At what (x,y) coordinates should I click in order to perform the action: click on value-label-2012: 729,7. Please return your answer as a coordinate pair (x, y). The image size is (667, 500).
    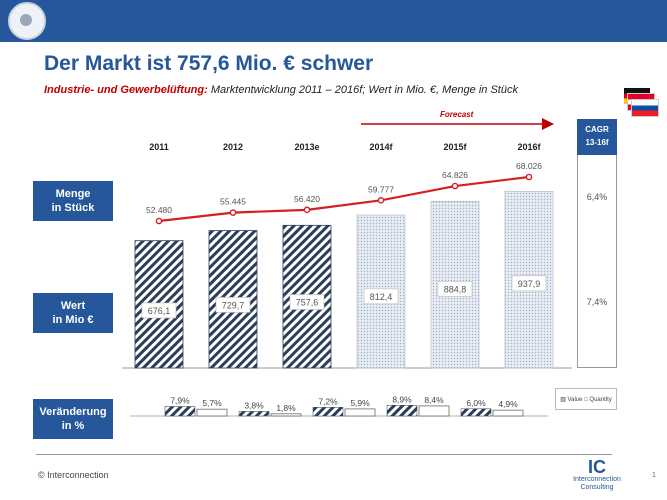
    Looking at the image, I should click on (233, 305).